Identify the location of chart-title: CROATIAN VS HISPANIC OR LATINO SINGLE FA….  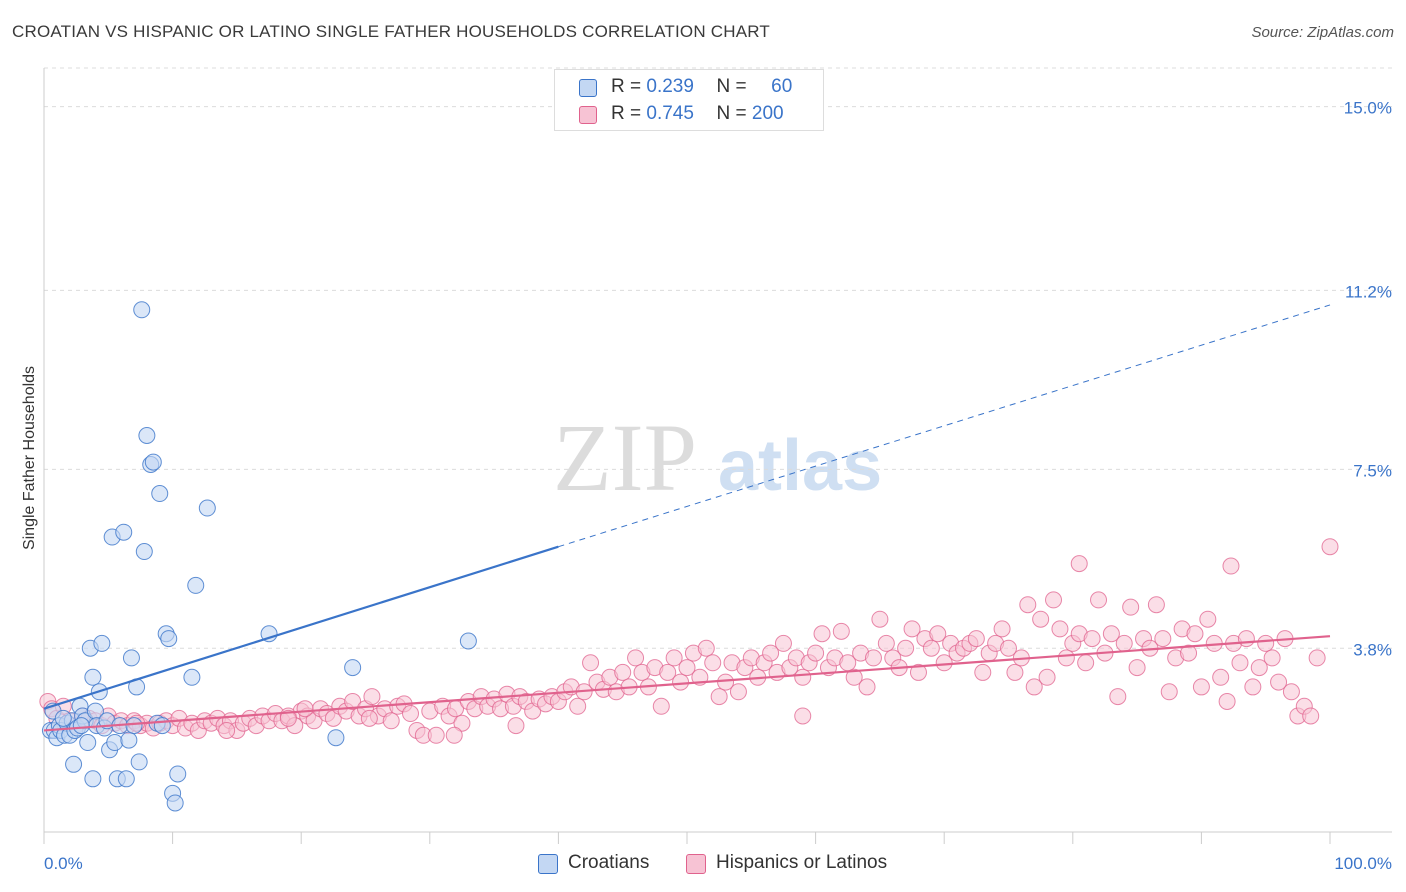
(391, 31).